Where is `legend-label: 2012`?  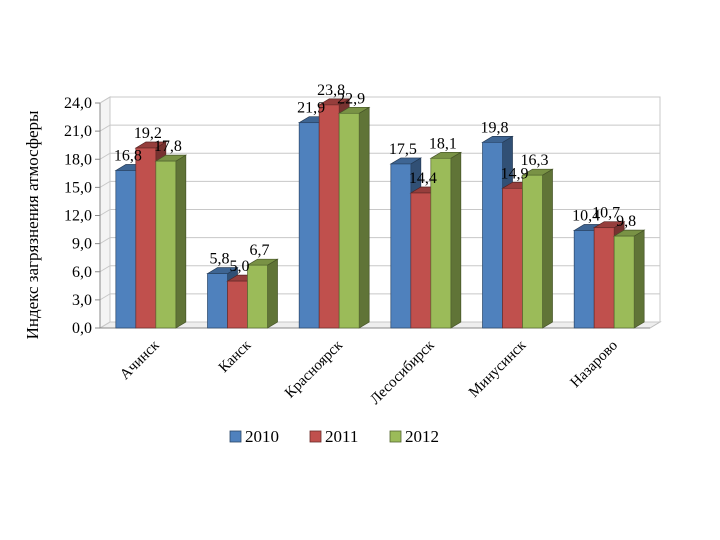 legend-label: 2012 is located at coordinates (422, 436).